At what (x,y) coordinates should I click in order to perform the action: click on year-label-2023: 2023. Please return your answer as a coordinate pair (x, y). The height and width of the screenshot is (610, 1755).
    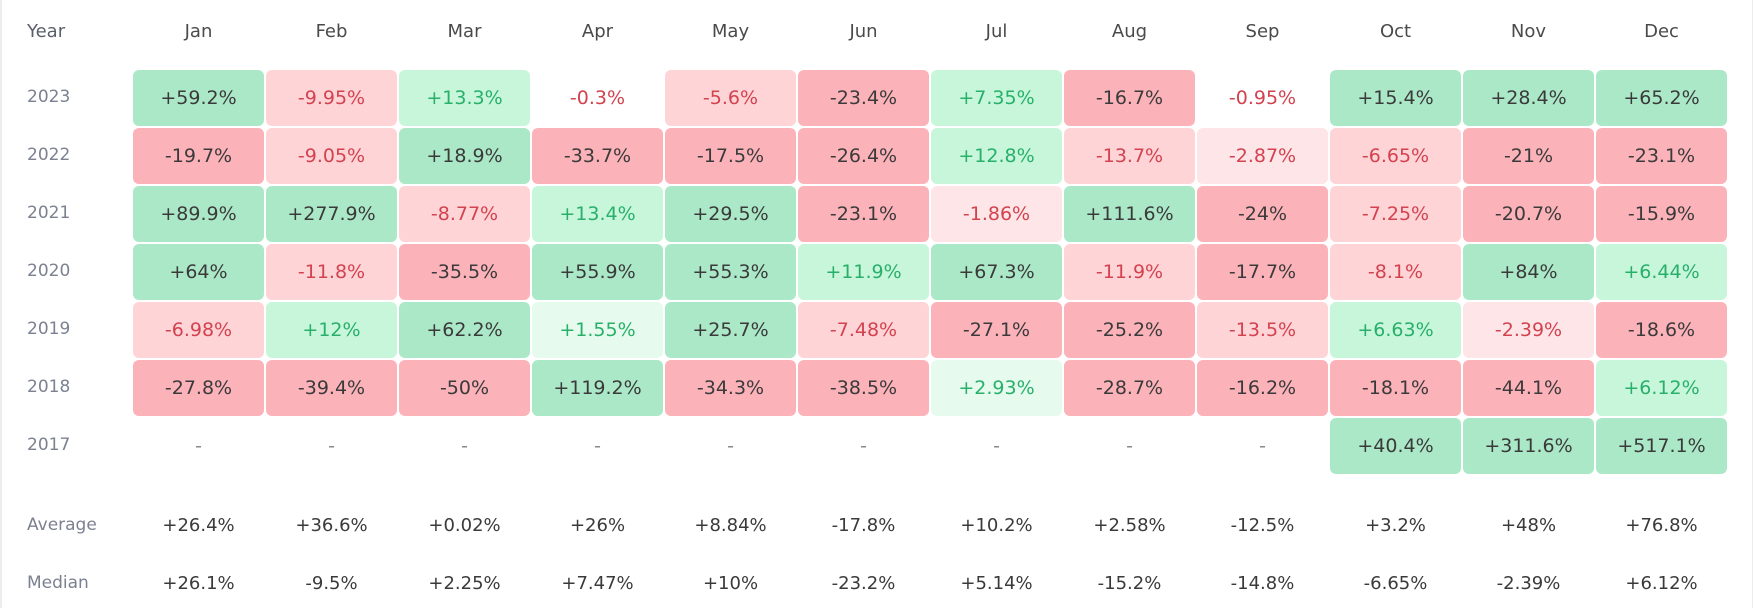
    Looking at the image, I should click on (49, 97).